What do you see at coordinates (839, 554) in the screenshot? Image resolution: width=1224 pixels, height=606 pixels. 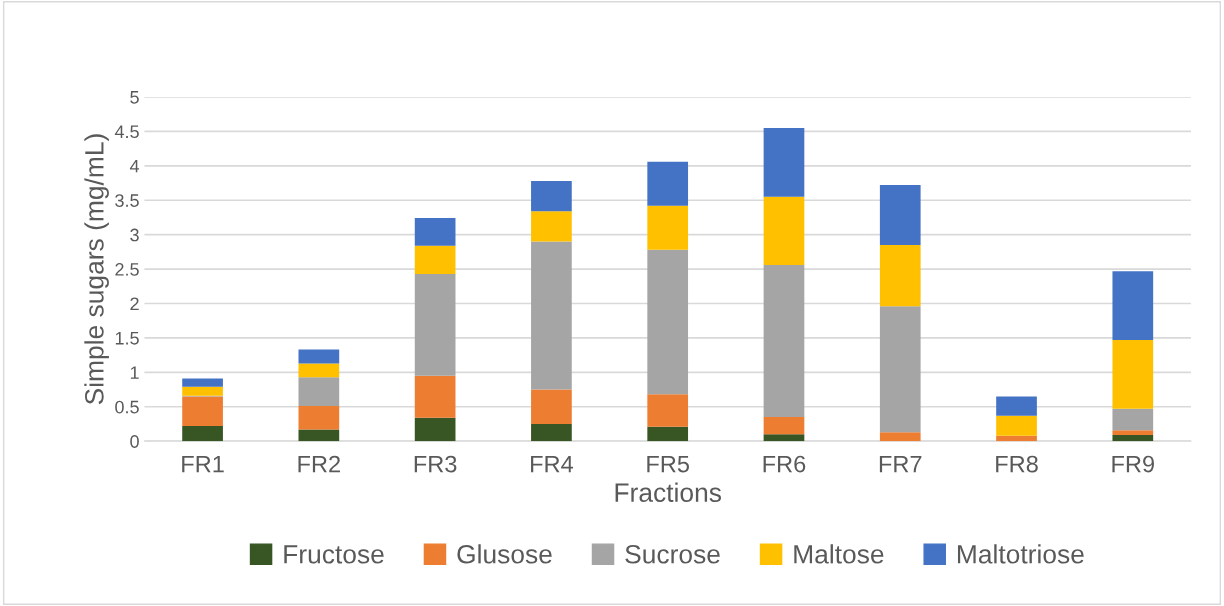 I see `legend-label: Maltose` at bounding box center [839, 554].